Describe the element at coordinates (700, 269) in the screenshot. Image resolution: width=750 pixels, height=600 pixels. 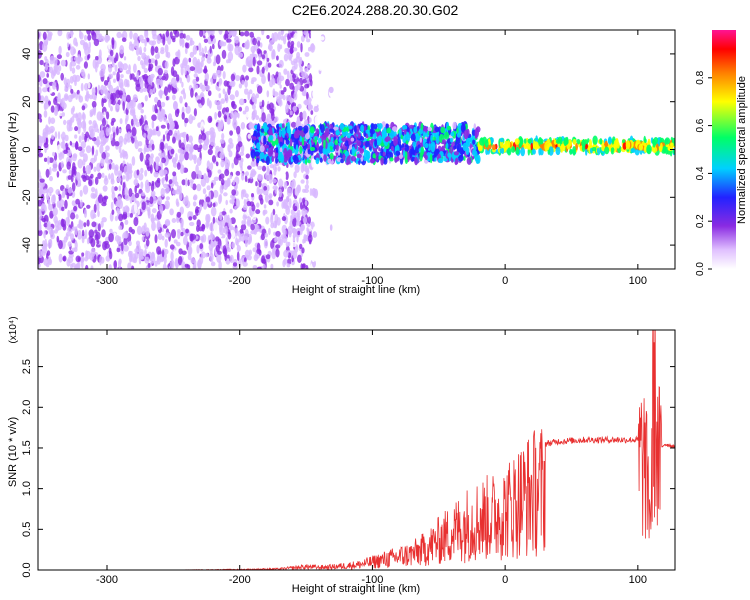
I see `colorbar-tick-label: 0.0` at that location.